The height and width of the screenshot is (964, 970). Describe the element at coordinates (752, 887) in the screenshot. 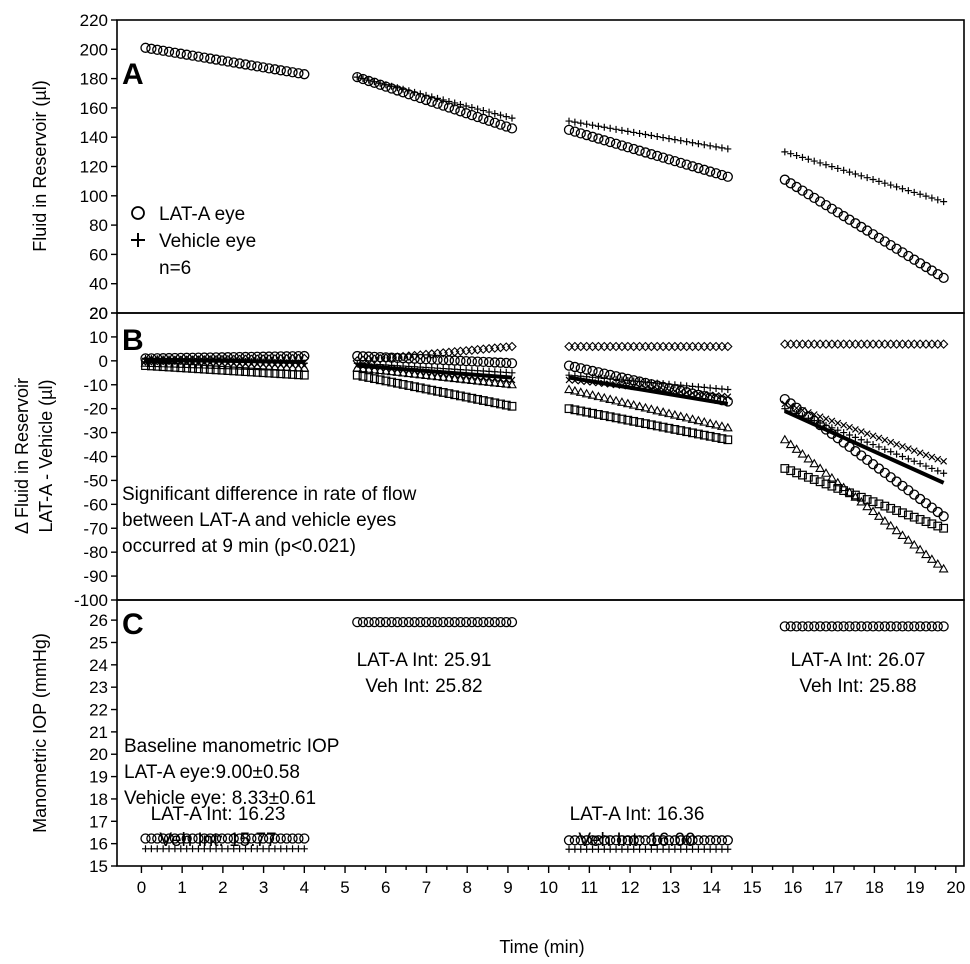

I see `x-tick-label: 15` at that location.